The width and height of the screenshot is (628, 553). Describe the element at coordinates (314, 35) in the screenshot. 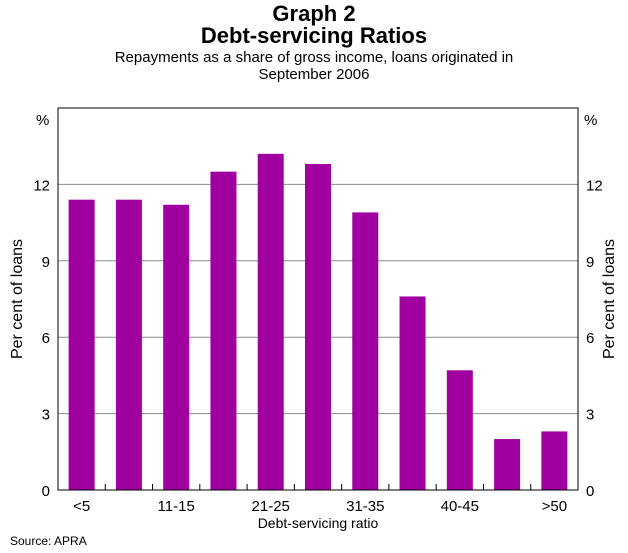

I see `chart-title-line2: Debt-servicing Ratios` at that location.